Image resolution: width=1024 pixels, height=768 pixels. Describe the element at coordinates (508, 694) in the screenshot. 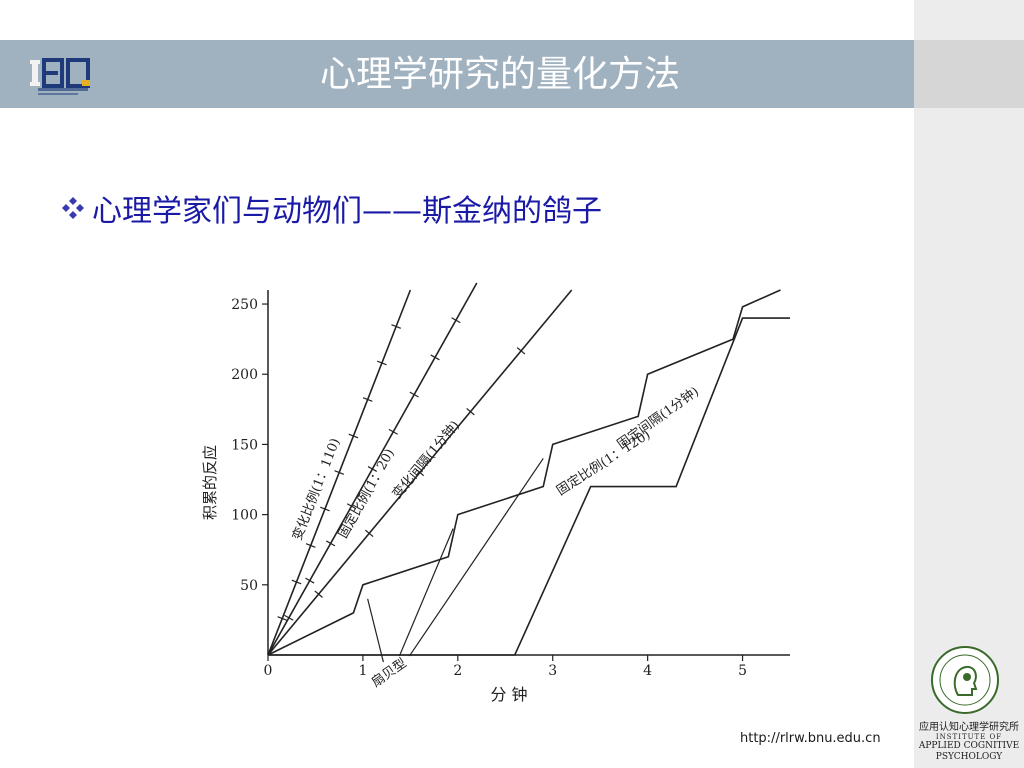

I see `x-axis-label: 分 钟` at that location.